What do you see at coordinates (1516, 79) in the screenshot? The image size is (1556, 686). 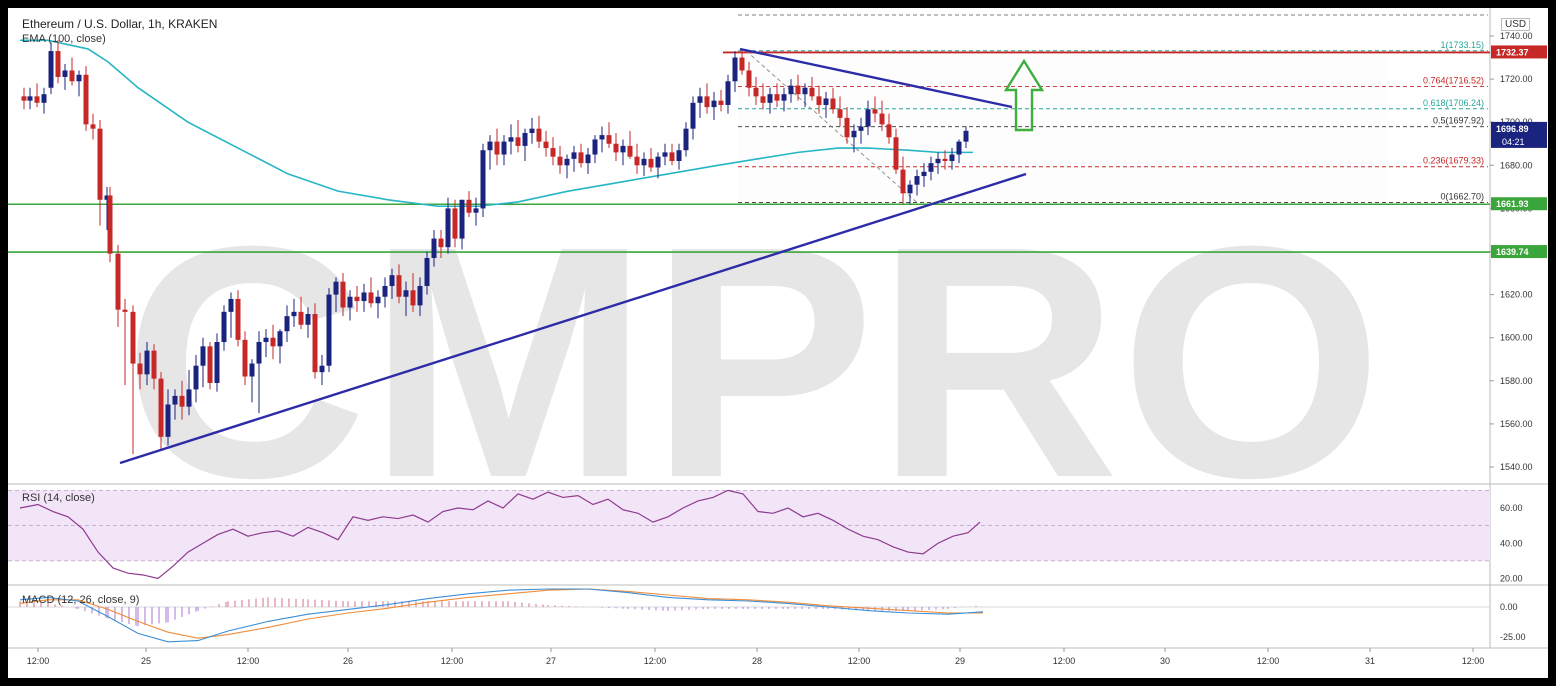 I see `price-tick-label: 1720.00` at bounding box center [1516, 79].